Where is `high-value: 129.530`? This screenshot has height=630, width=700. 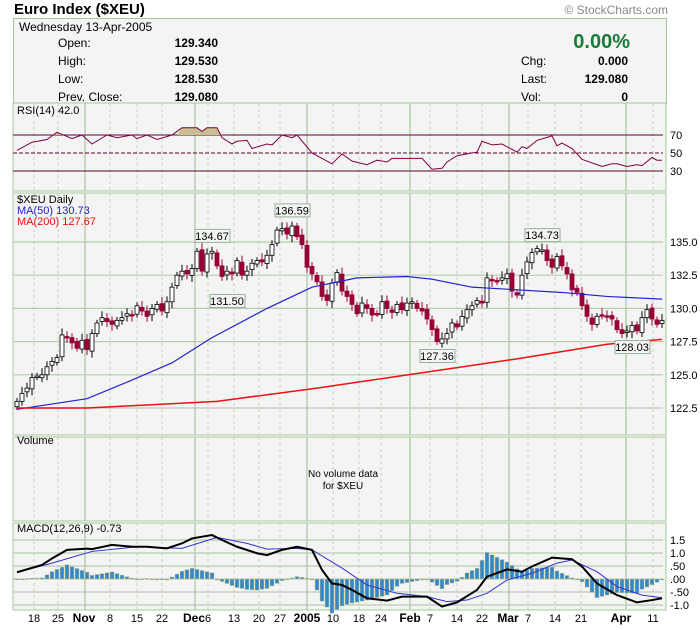
high-value: 129.530 is located at coordinates (196, 61).